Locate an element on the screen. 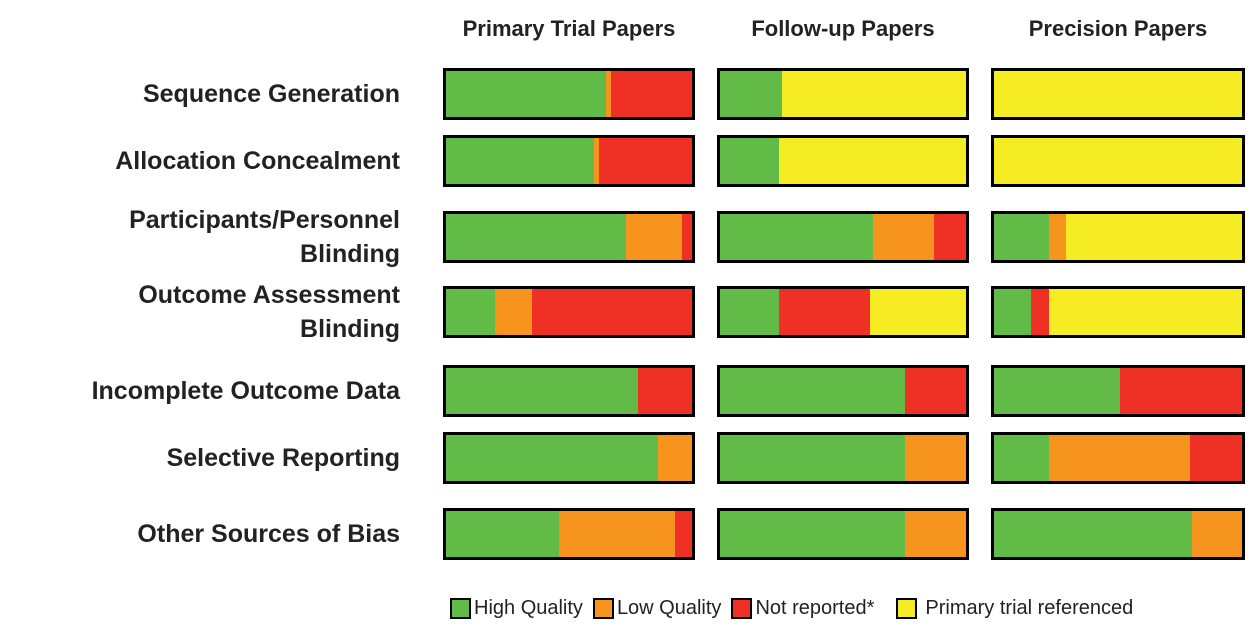  panel-title: Precision Papers is located at coordinates (1118, 28).